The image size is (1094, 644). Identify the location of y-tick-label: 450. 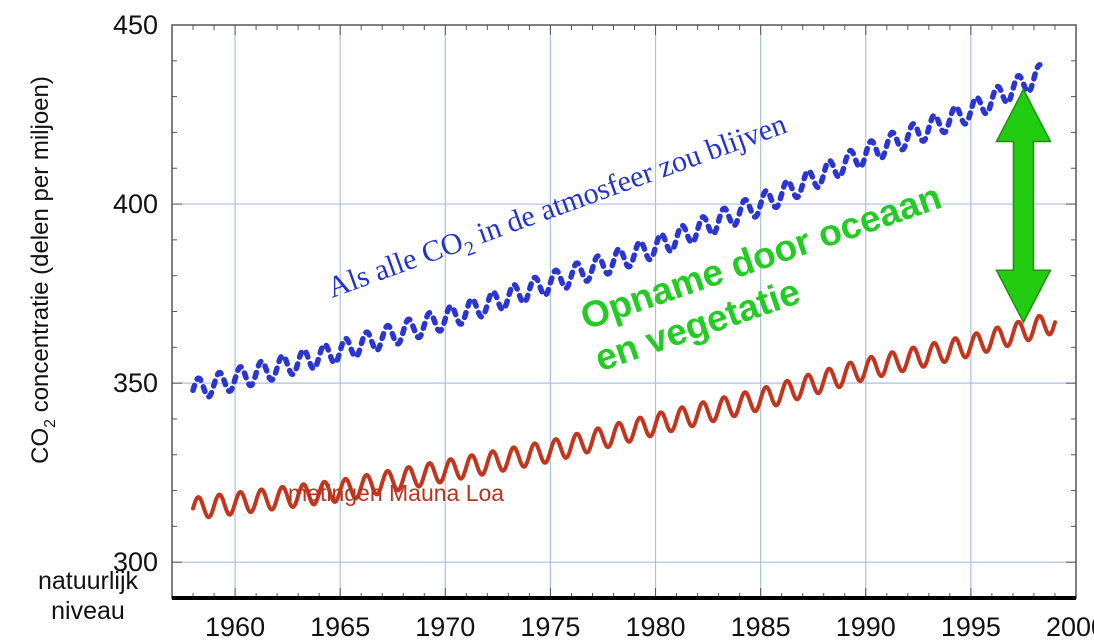
(135, 25).